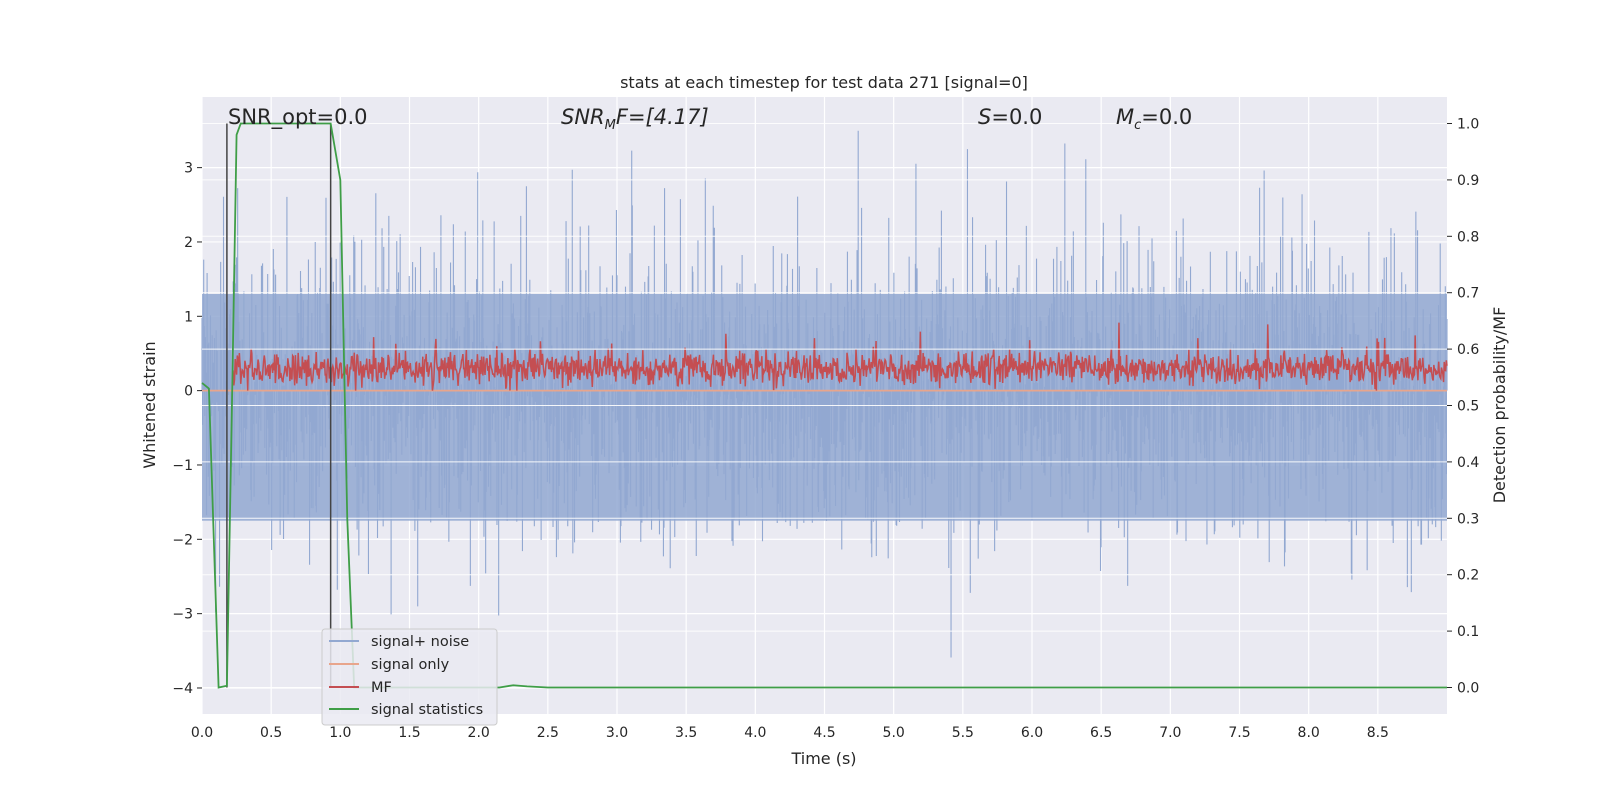 The width and height of the screenshot is (1600, 800). I want to click on y2-axis-label: Detection probability/MF, so click(1499, 405).